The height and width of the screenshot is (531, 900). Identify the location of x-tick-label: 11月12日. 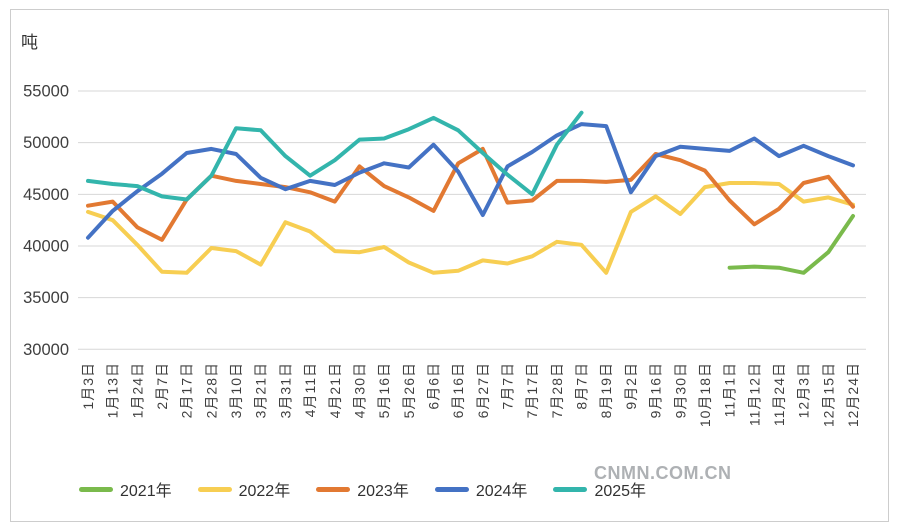
(754, 394).